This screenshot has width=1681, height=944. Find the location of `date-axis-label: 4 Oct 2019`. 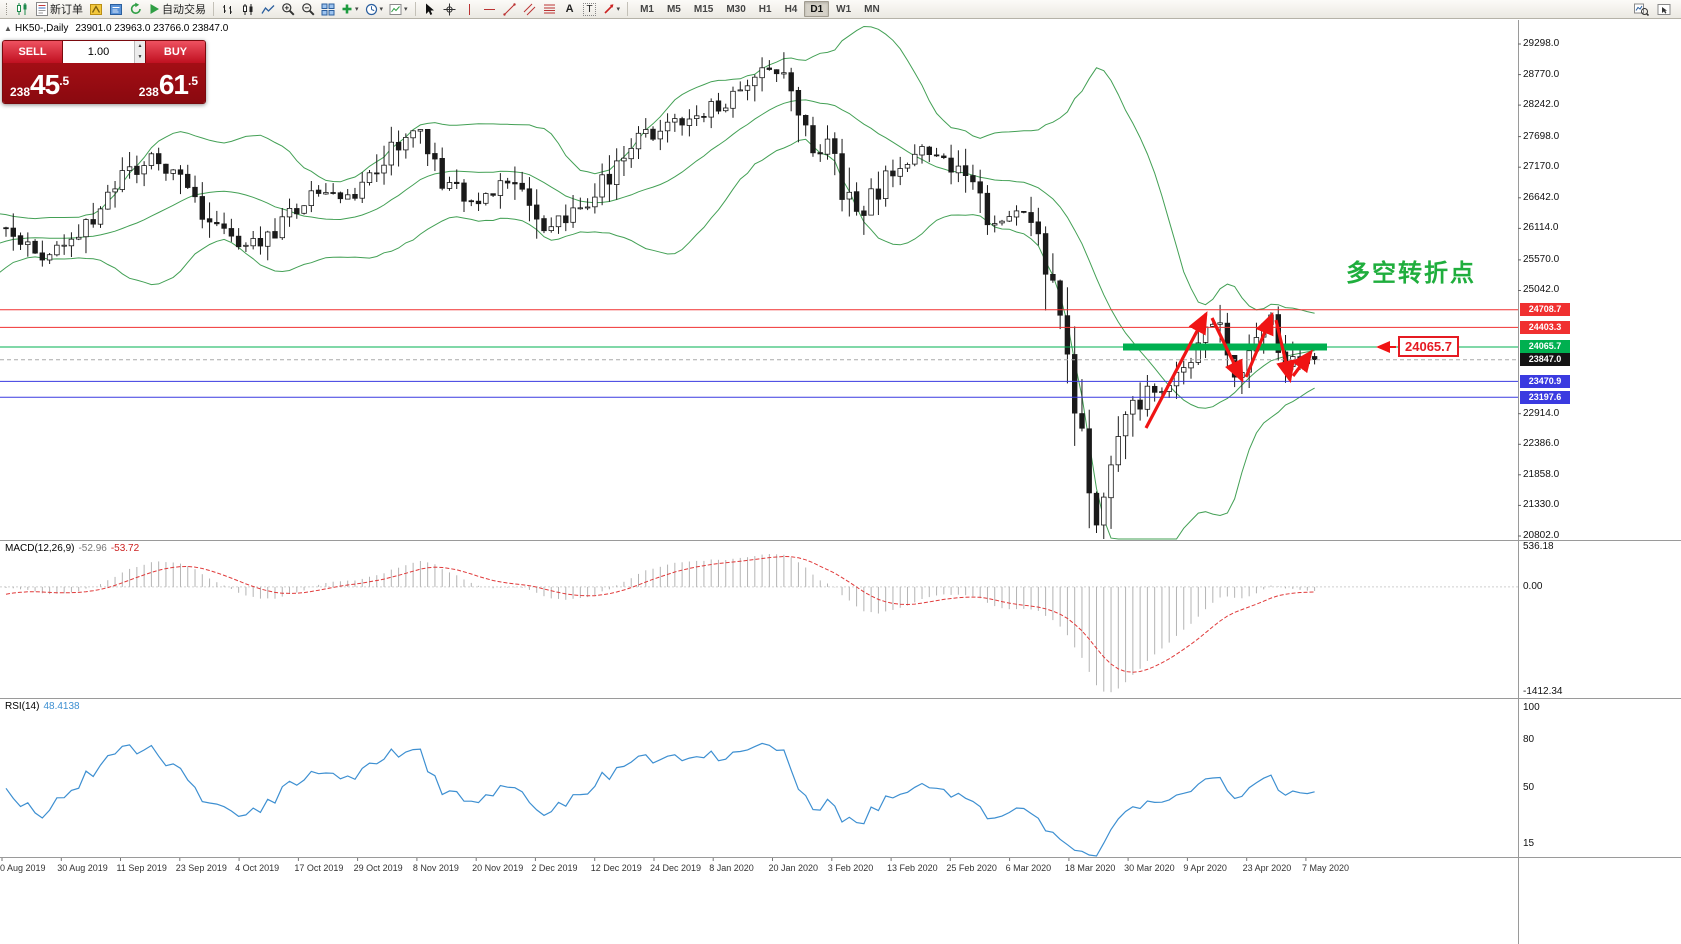

date-axis-label: 4 Oct 2019 is located at coordinates (257, 868).